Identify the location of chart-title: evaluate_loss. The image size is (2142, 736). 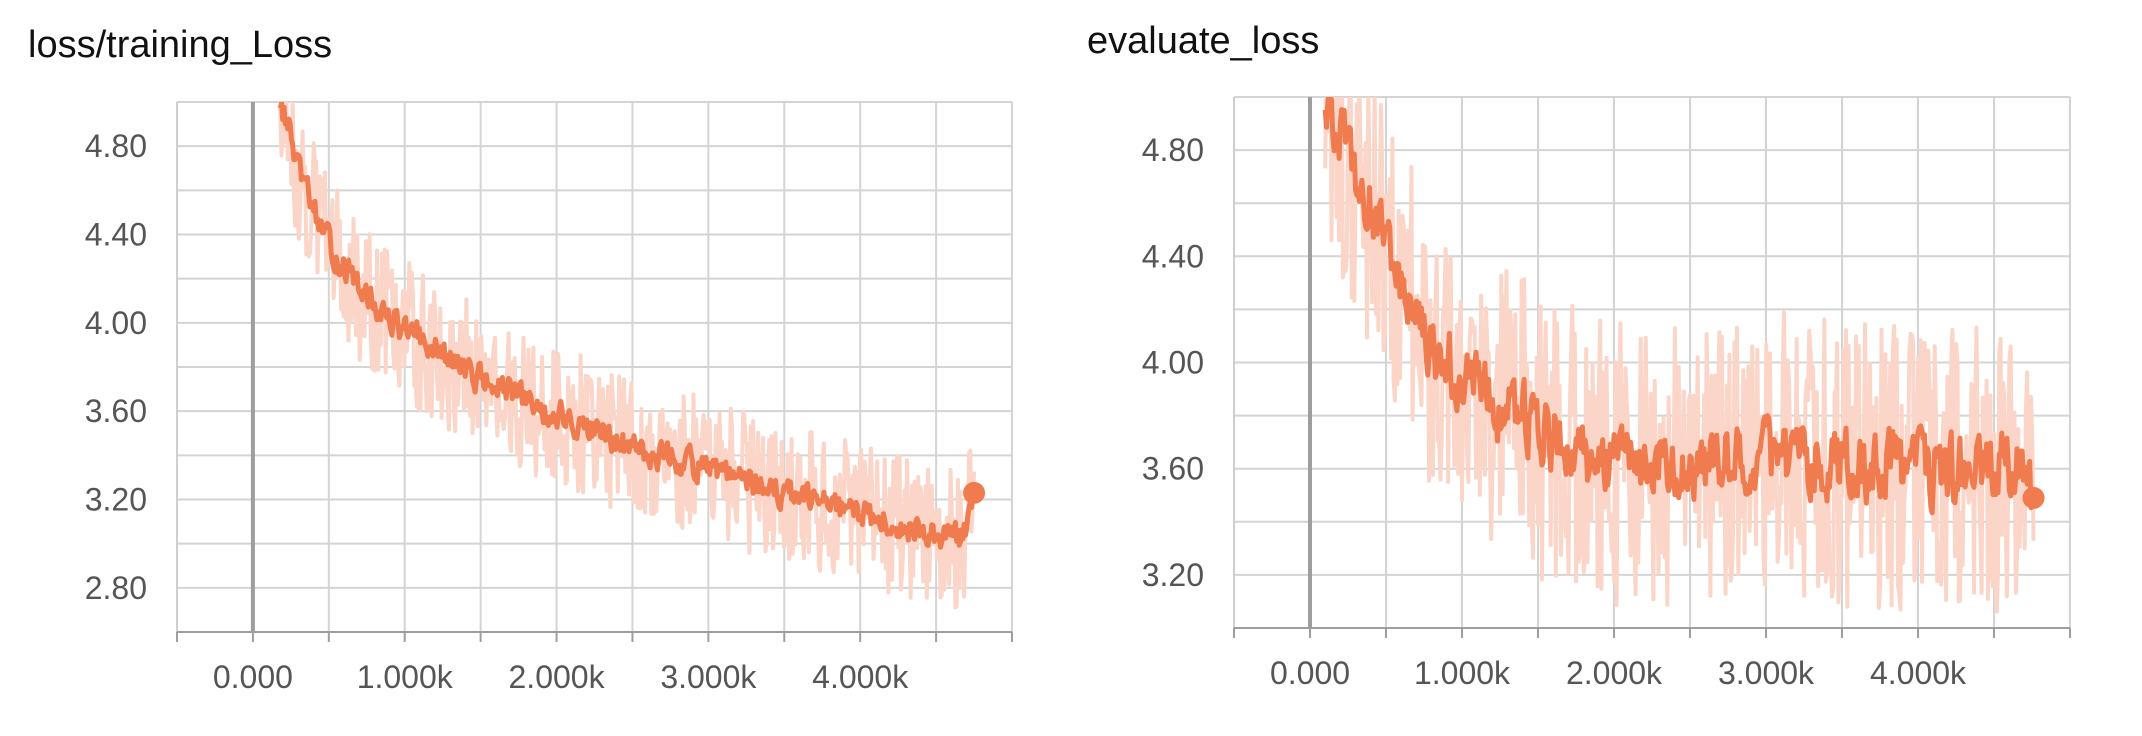
(1203, 41).